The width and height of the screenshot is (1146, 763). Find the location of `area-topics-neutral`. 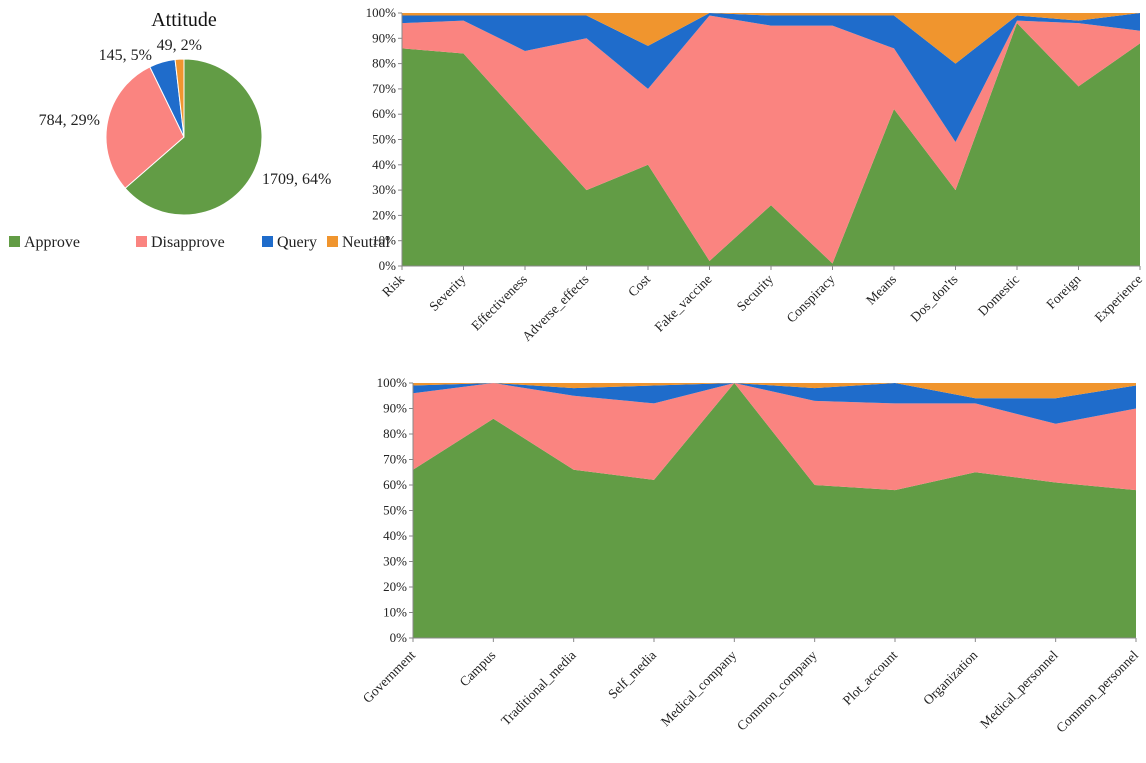

area-topics-neutral is located at coordinates (771, 38).